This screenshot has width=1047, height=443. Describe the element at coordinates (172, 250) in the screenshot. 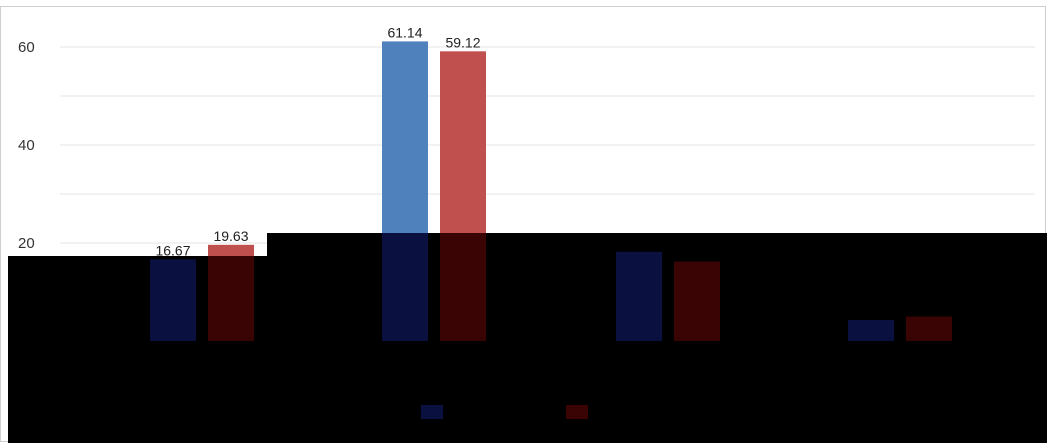

I see `data-label: 16.67` at that location.